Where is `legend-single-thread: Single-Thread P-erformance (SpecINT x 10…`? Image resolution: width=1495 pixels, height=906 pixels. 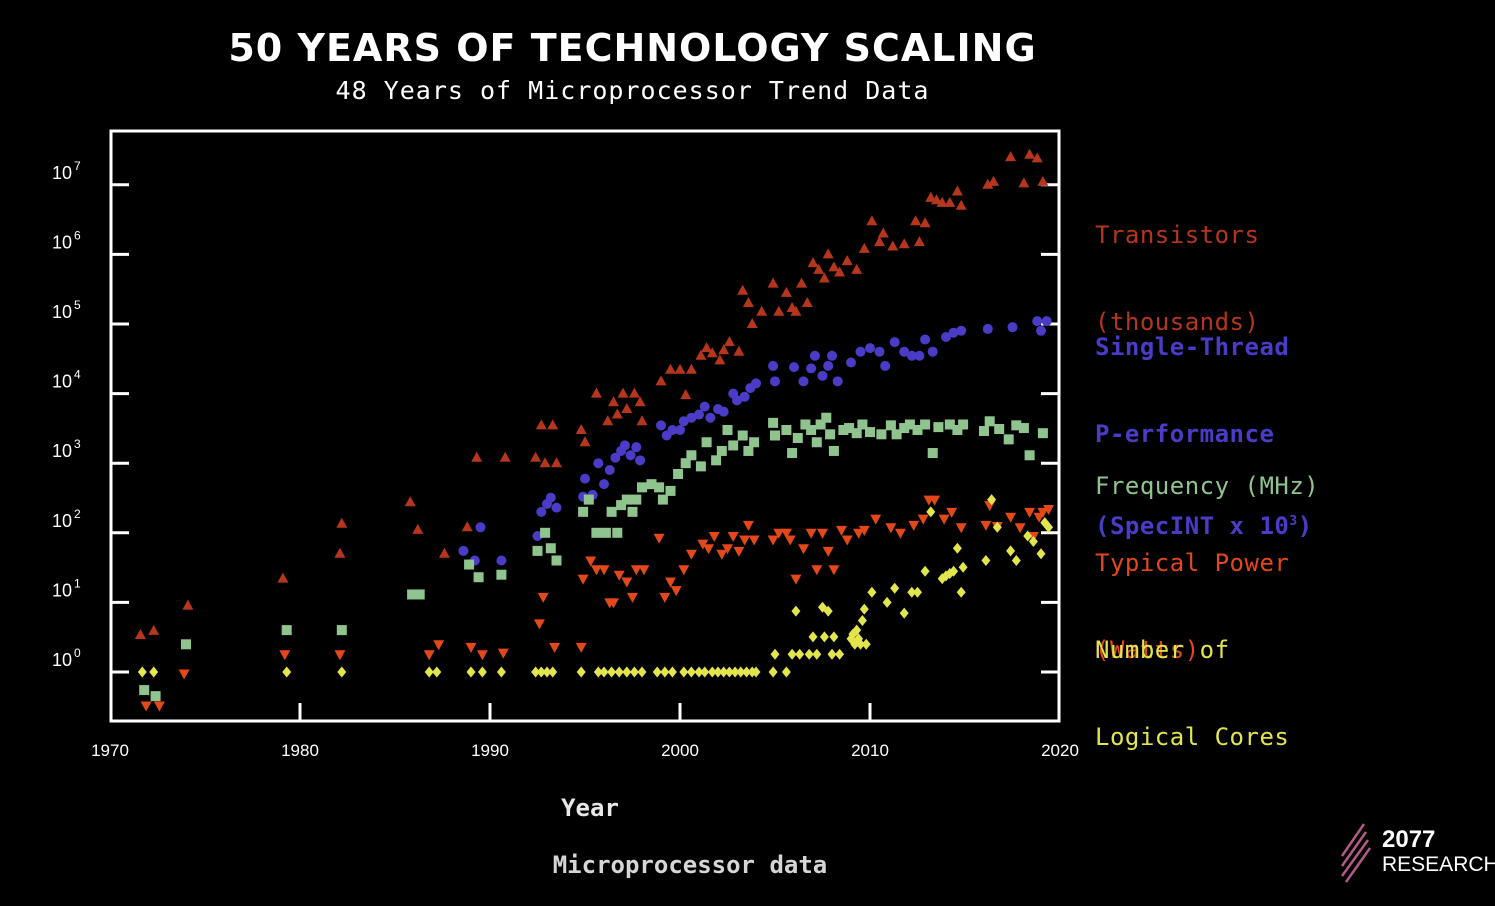
legend-single-thread: Single-Thread P-erformance (SpecINT x 10… is located at coordinates (1204, 422).